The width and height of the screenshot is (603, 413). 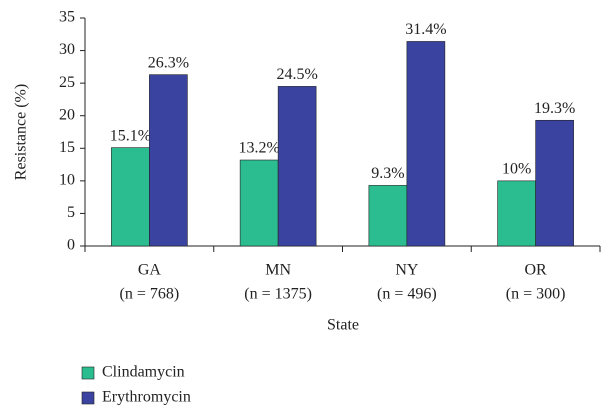 What do you see at coordinates (67, 114) in the screenshot?
I see `y-tick-label: 20` at bounding box center [67, 114].